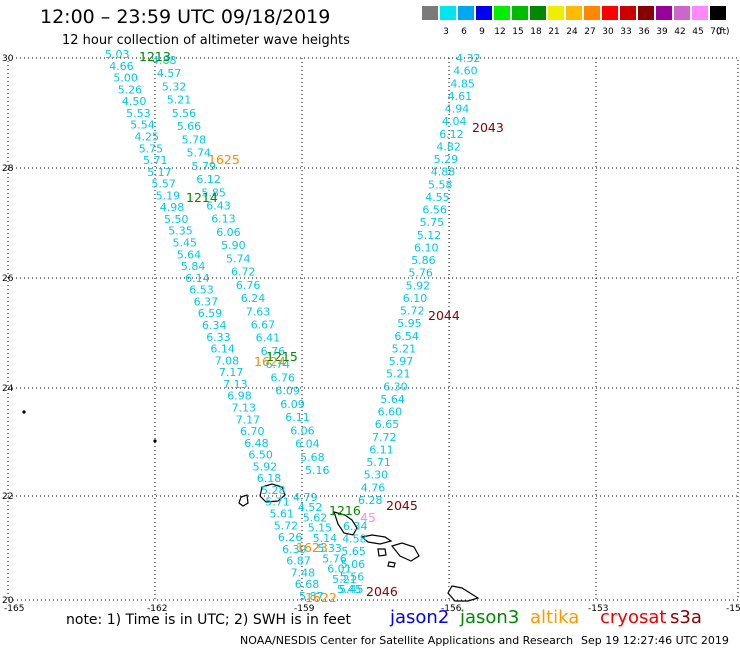  I want to click on wave-height-value: 5.33, so click(329, 548).